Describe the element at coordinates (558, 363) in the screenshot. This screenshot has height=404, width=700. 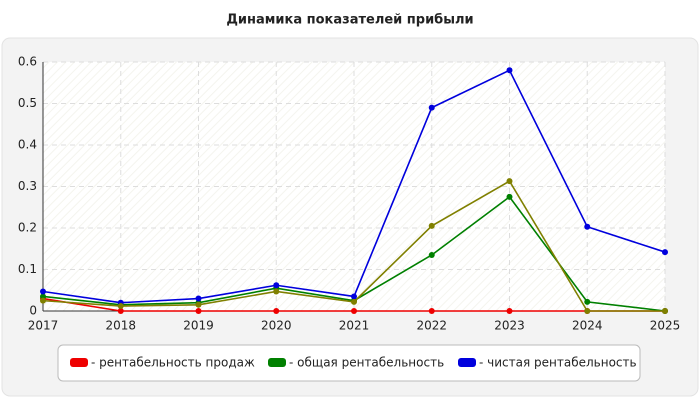
I see `legend-label: - чистая рентабельность` at that location.